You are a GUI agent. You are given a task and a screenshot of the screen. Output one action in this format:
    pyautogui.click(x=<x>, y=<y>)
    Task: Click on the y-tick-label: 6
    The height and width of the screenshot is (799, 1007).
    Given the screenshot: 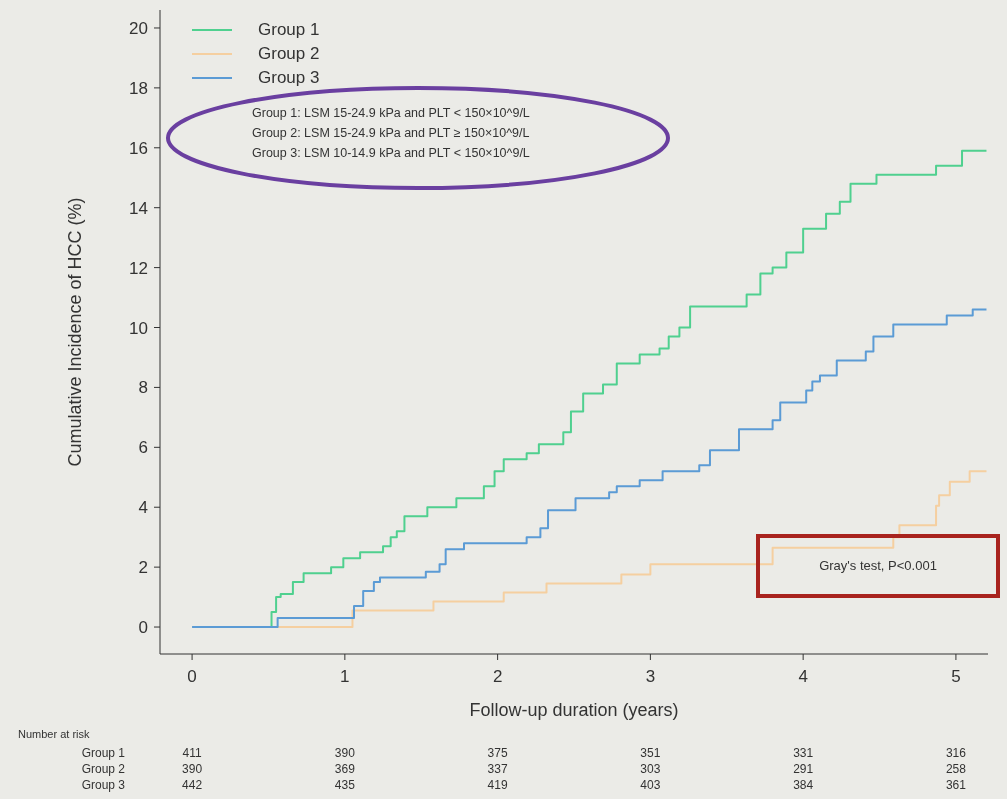 What is the action you would take?
    pyautogui.click(x=143, y=448)
    